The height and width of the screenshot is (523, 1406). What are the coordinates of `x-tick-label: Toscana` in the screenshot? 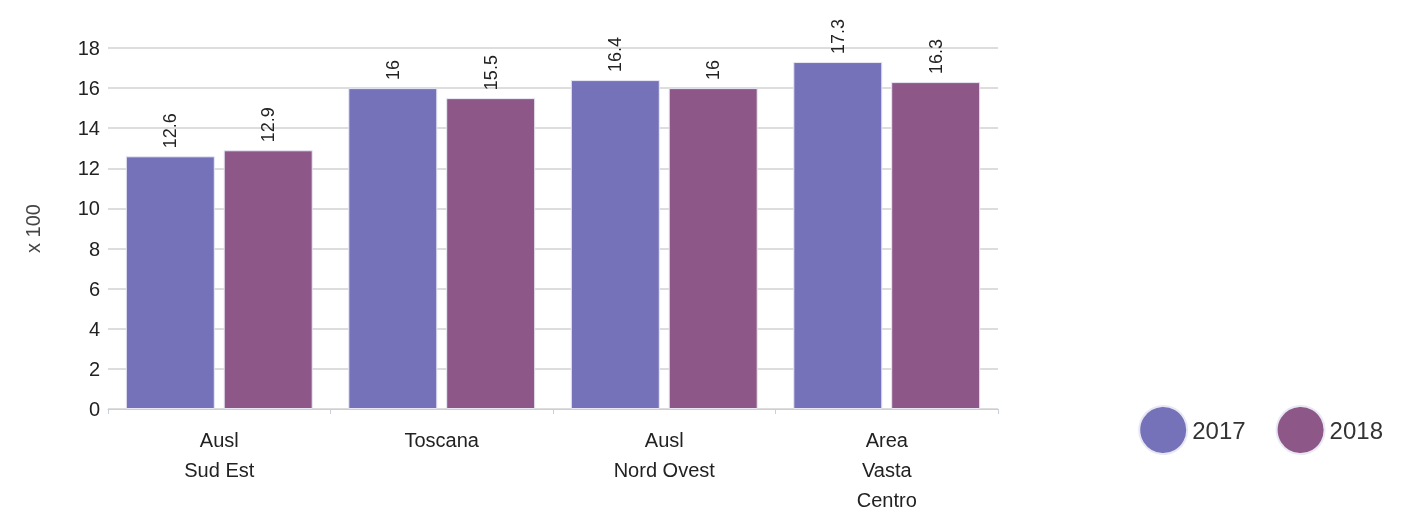 It's located at (442, 440).